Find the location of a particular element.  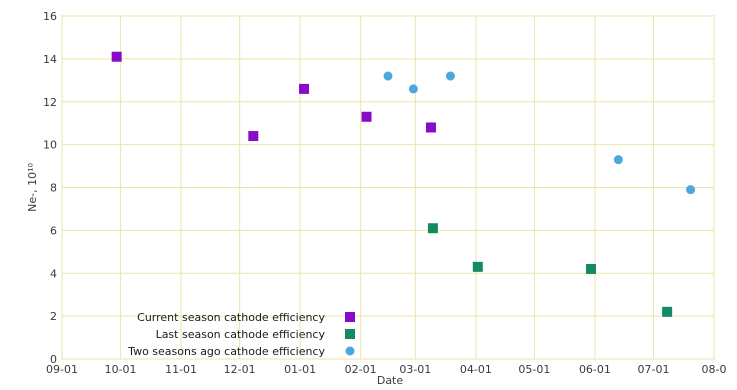

x-tick-label: 11-01 is located at coordinates (181, 369).